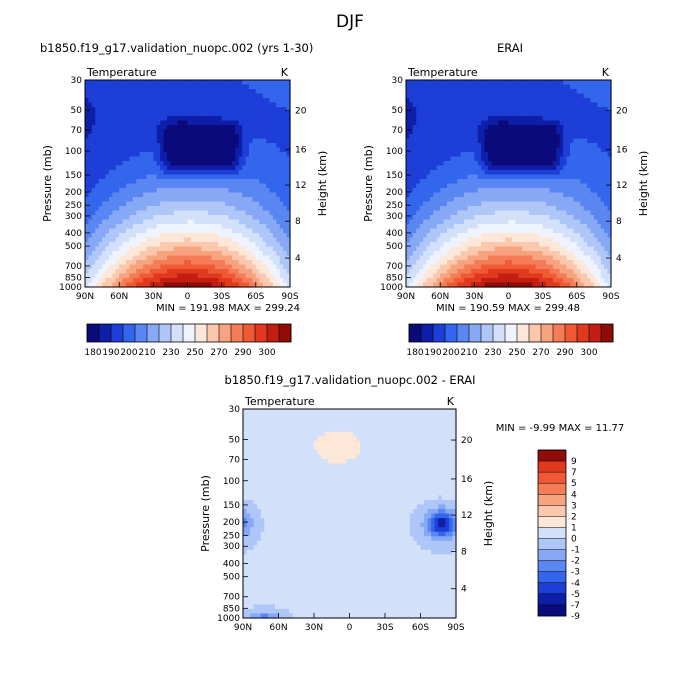  I want to click on x-tick-label: 90N, so click(85, 297).